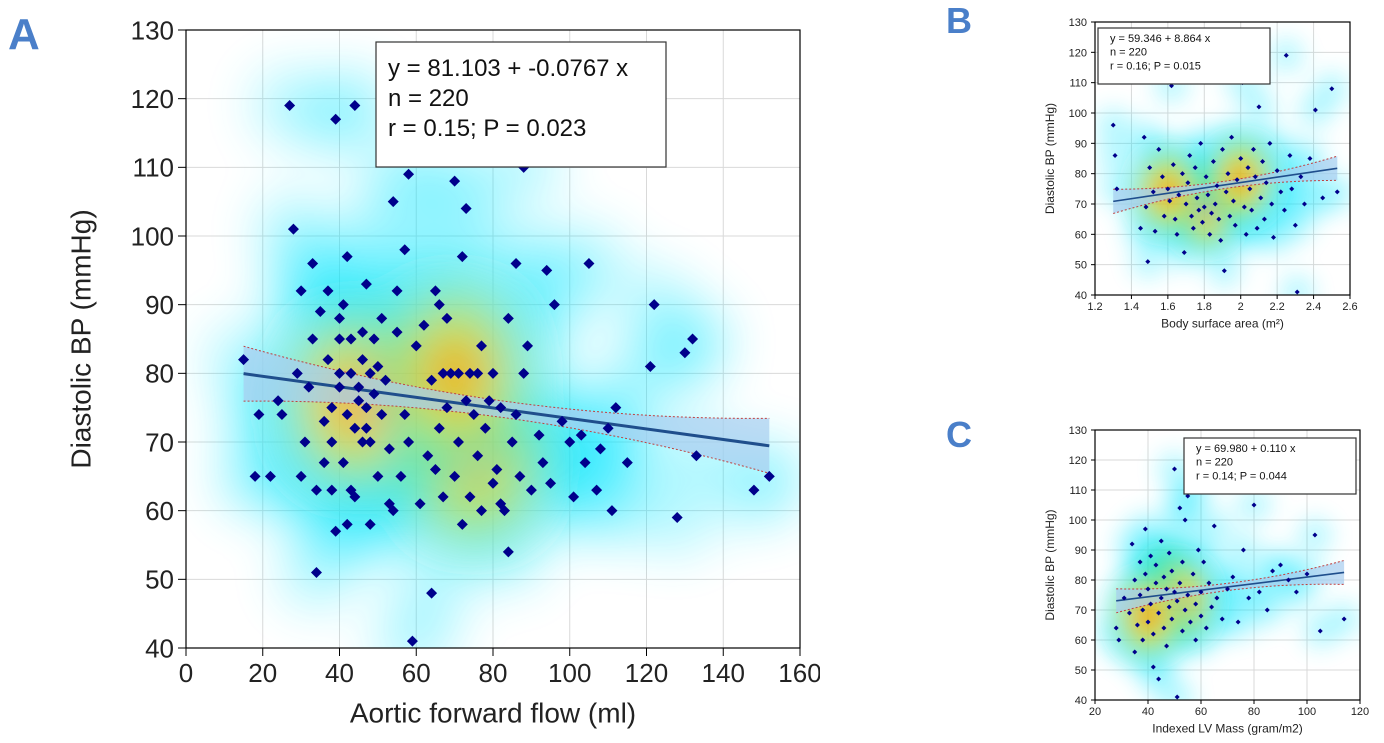  I want to click on sample-size: n = 220, so click(1128, 53).